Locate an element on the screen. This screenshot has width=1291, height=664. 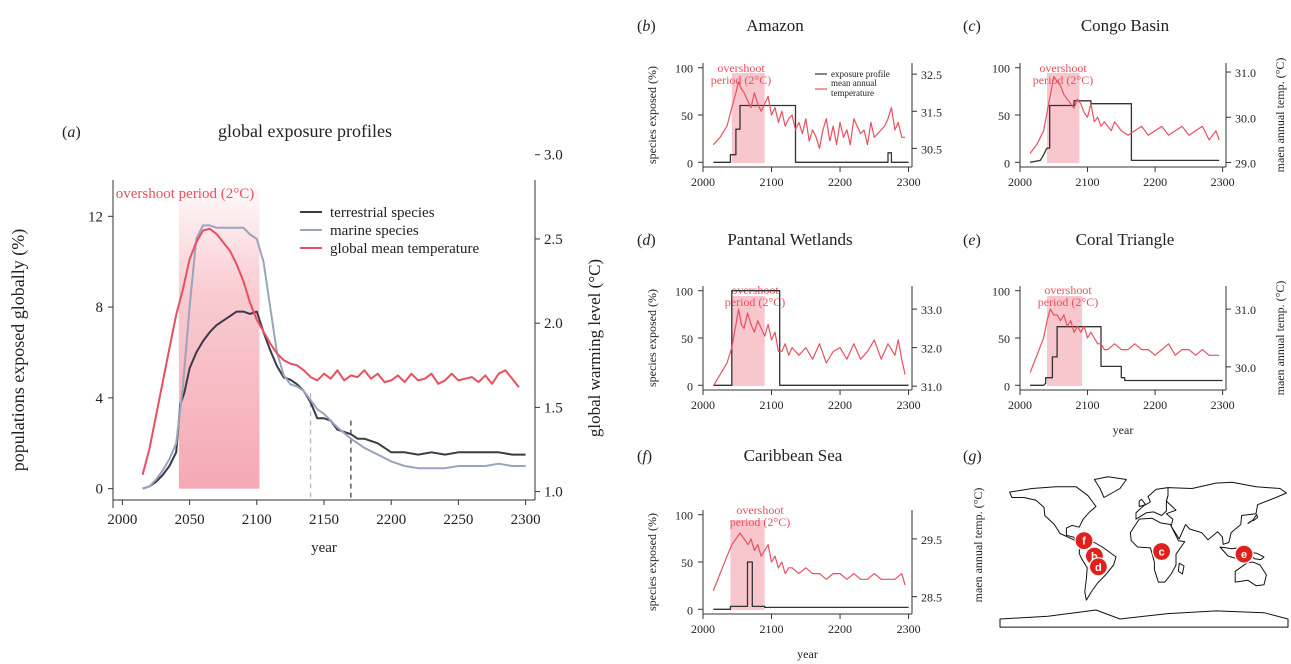
island-japan is located at coordinates (1253, 519).